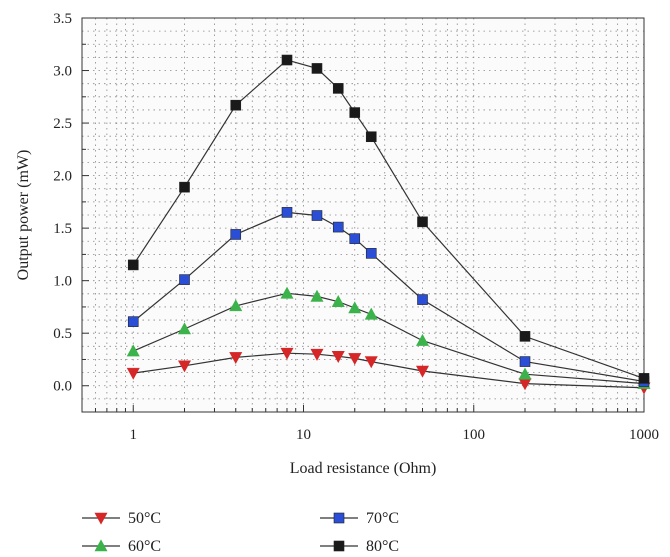 Image resolution: width=670 pixels, height=557 pixels. What do you see at coordinates (62, 72) in the screenshot?
I see `y-tick-label: 3.0` at bounding box center [62, 72].